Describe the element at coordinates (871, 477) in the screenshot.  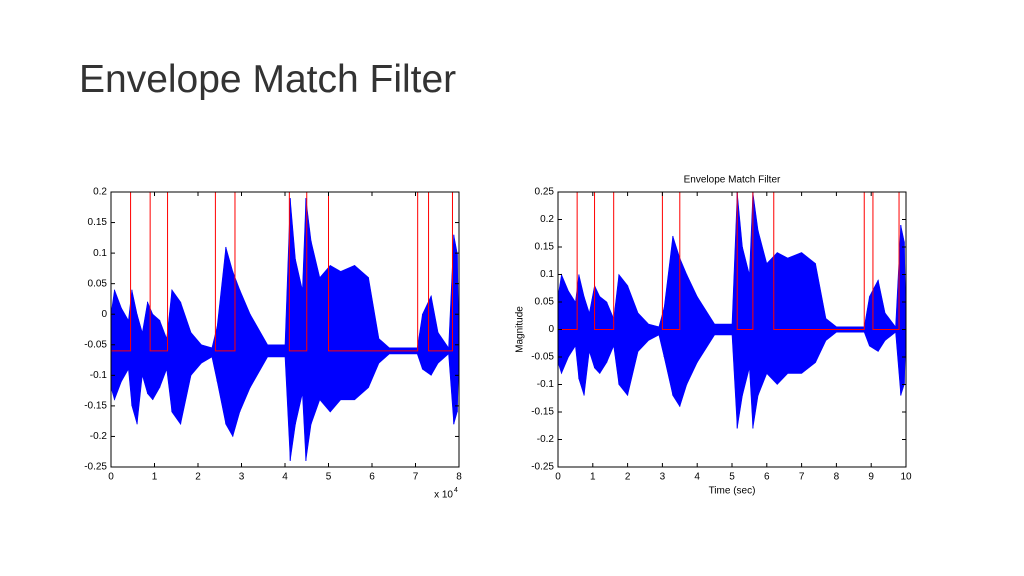
I see `x-tick-label: 9` at that location.